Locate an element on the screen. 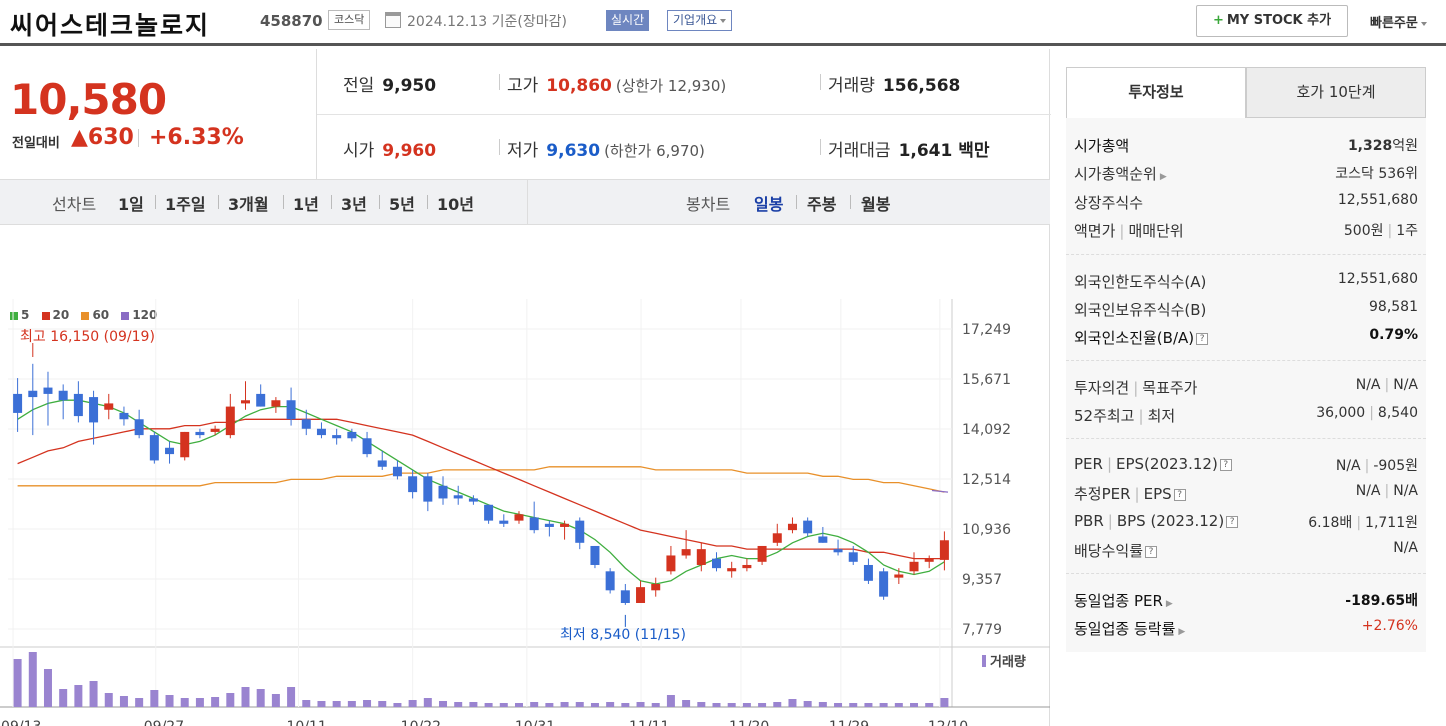 This screenshot has width=1446, height=726. add-mystock-button: + MY STOCK 추가 is located at coordinates (1272, 21).